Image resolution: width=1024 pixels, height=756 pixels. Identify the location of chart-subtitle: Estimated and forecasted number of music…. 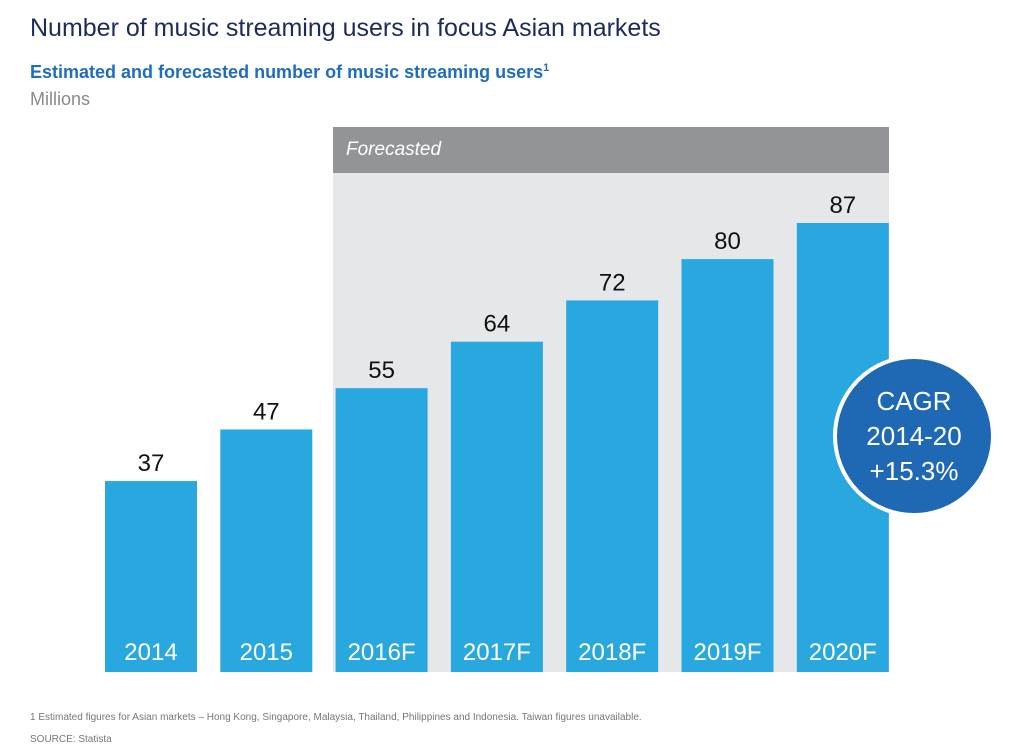
(289, 72).